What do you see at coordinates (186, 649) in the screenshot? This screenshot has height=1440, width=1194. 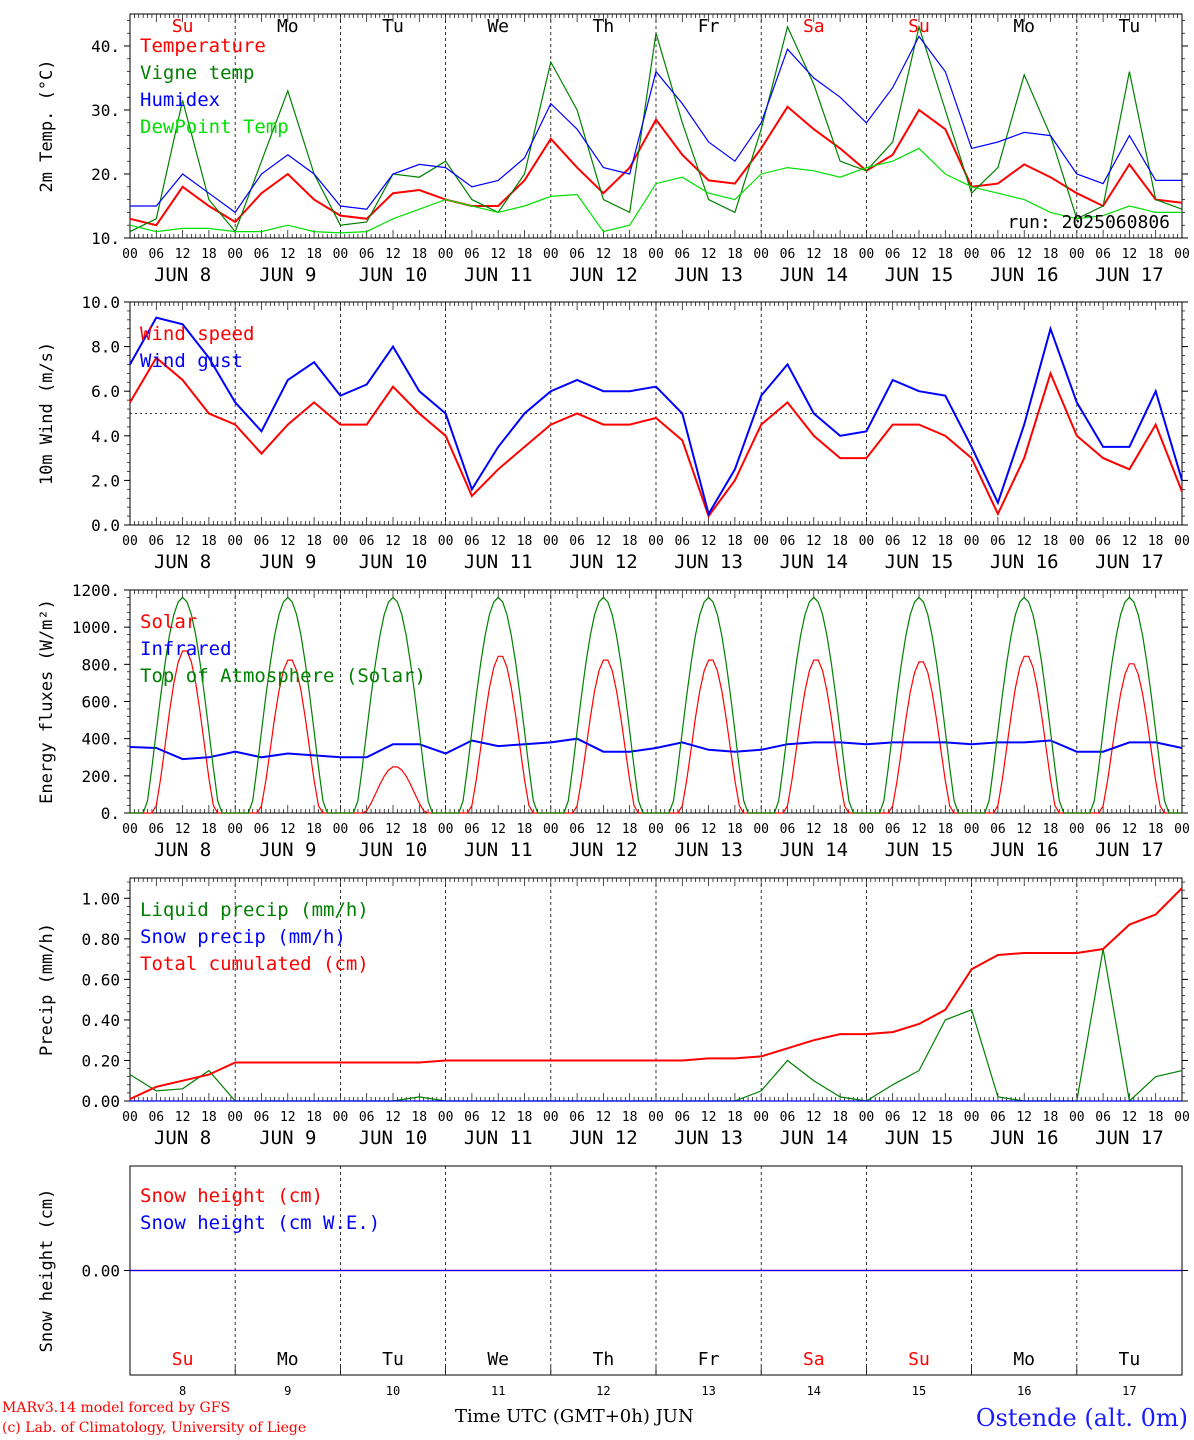 I see `legend-entry: Infrared` at bounding box center [186, 649].